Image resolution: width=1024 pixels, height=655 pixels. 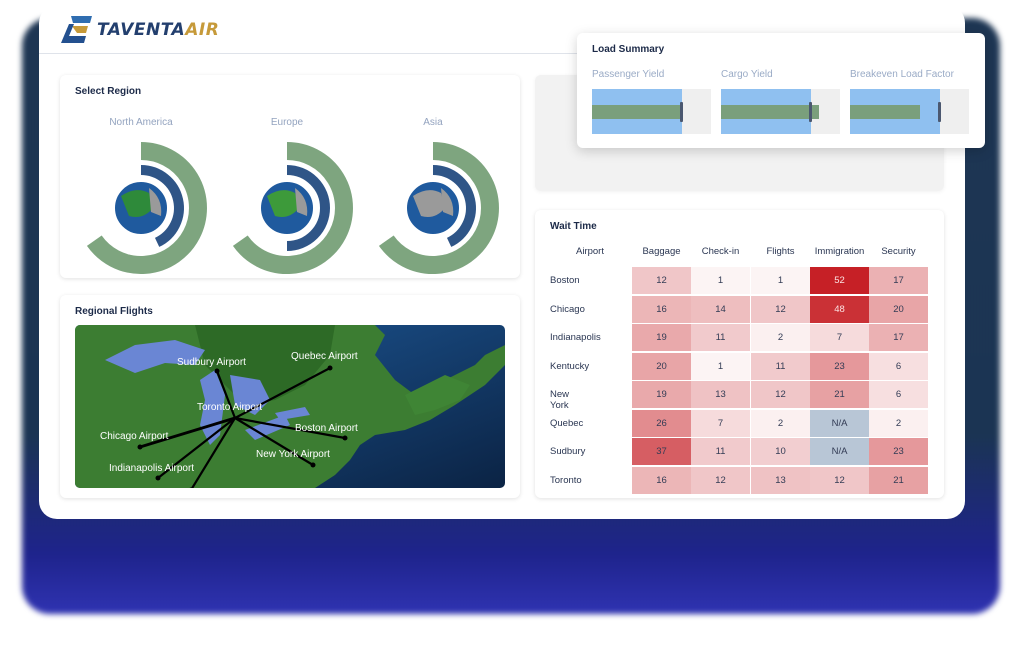 What do you see at coordinates (324, 356) in the screenshot?
I see `airport-label: Quebec Airport` at bounding box center [324, 356].